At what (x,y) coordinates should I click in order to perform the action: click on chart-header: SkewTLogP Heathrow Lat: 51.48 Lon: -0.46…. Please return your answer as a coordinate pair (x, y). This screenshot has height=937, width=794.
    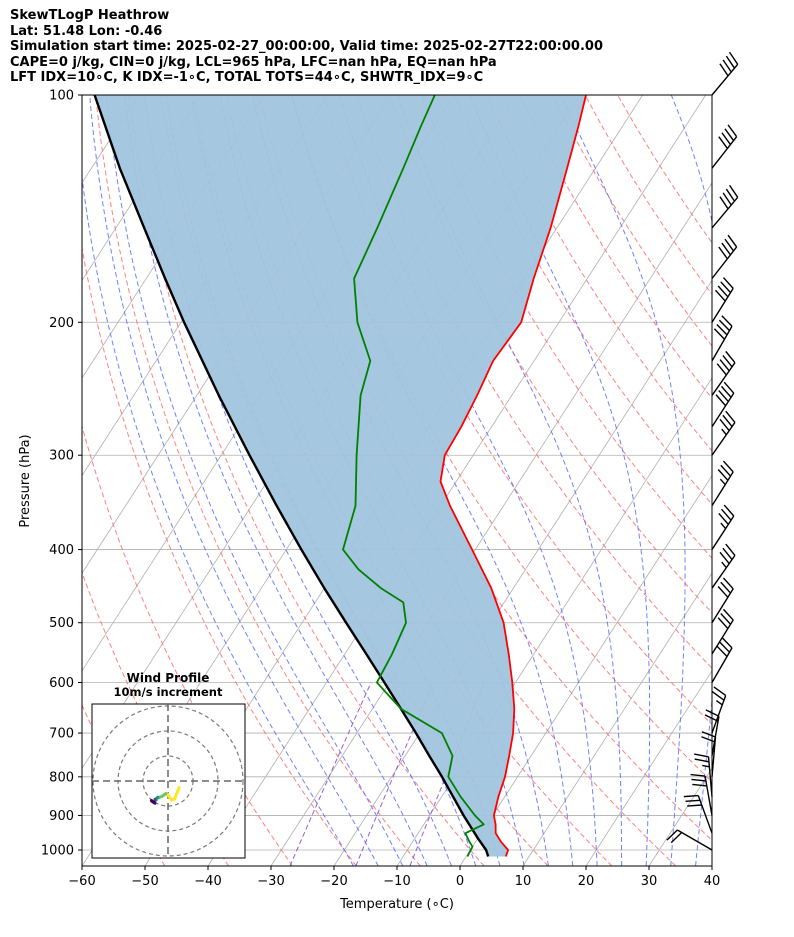
    Looking at the image, I should click on (395, 47).